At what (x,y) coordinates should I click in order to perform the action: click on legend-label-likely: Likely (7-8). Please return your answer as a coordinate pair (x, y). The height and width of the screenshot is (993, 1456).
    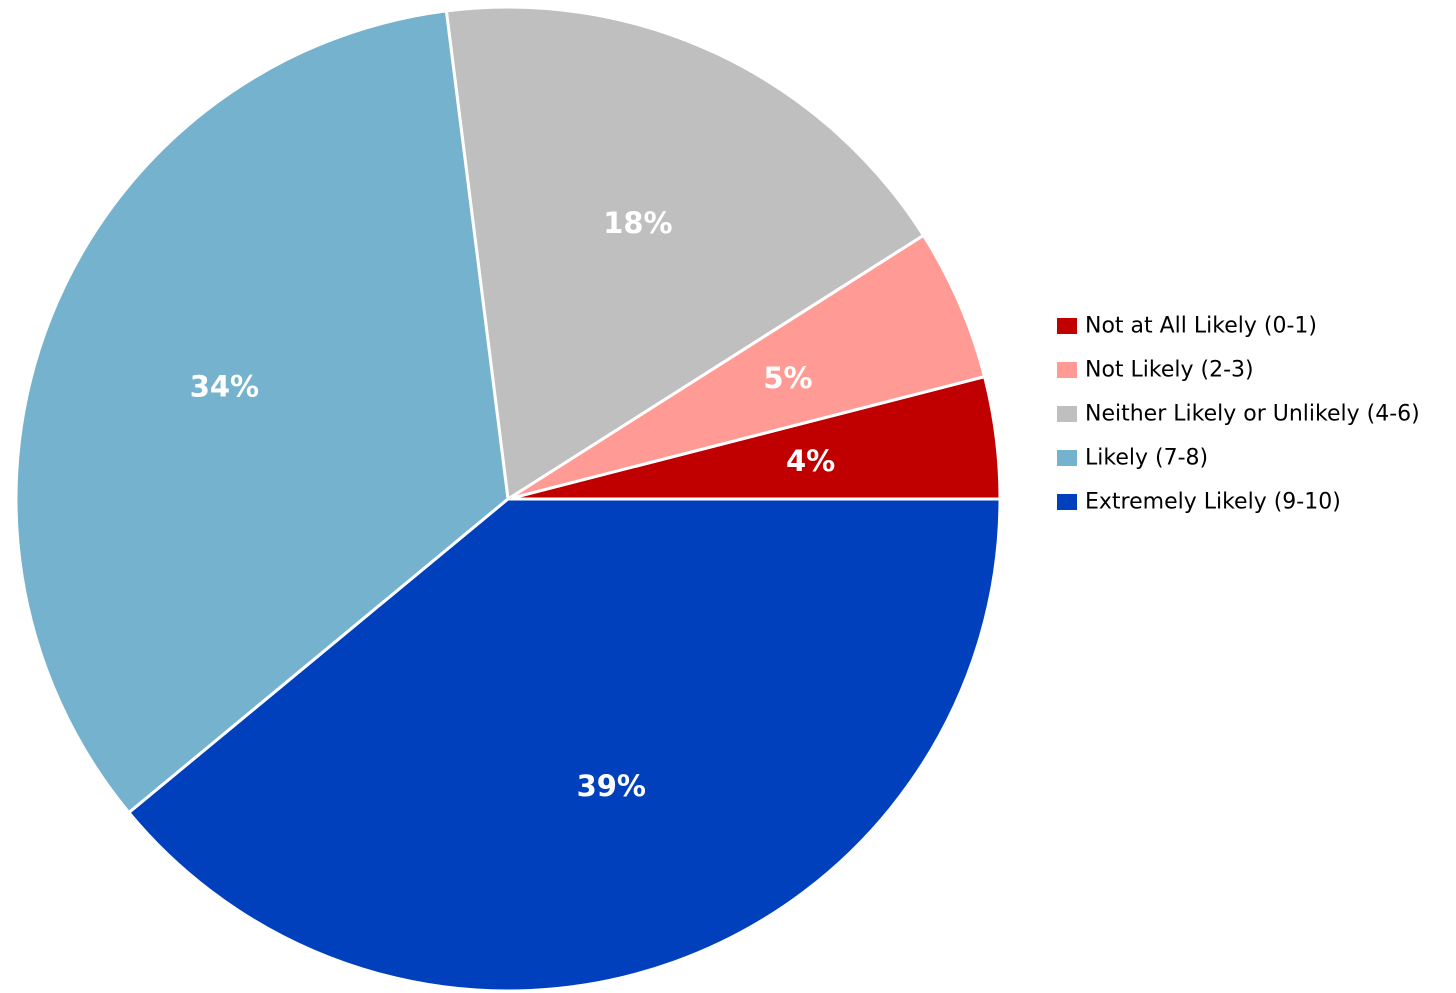
    Looking at the image, I should click on (1146, 458).